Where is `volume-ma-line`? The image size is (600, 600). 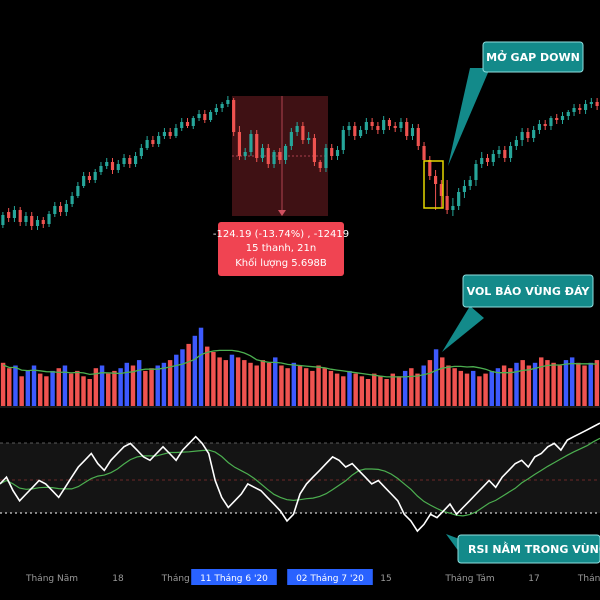
volume-ma-line is located at coordinates (299, 363).